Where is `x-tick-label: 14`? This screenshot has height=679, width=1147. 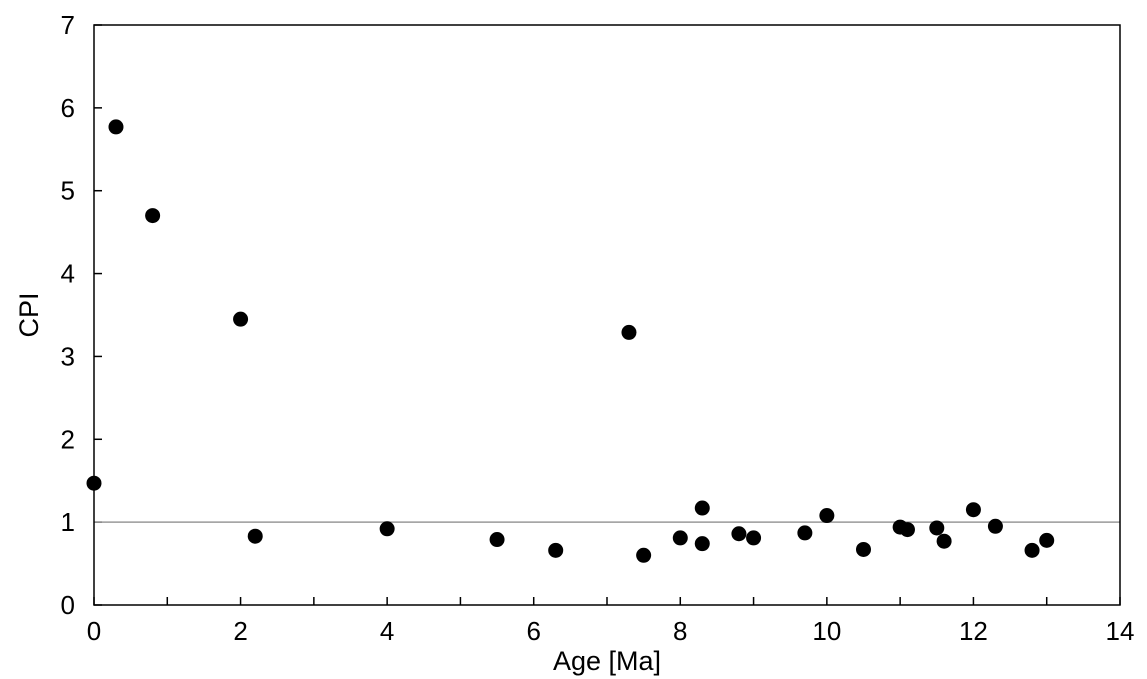 x-tick-label: 14 is located at coordinates (1120, 631).